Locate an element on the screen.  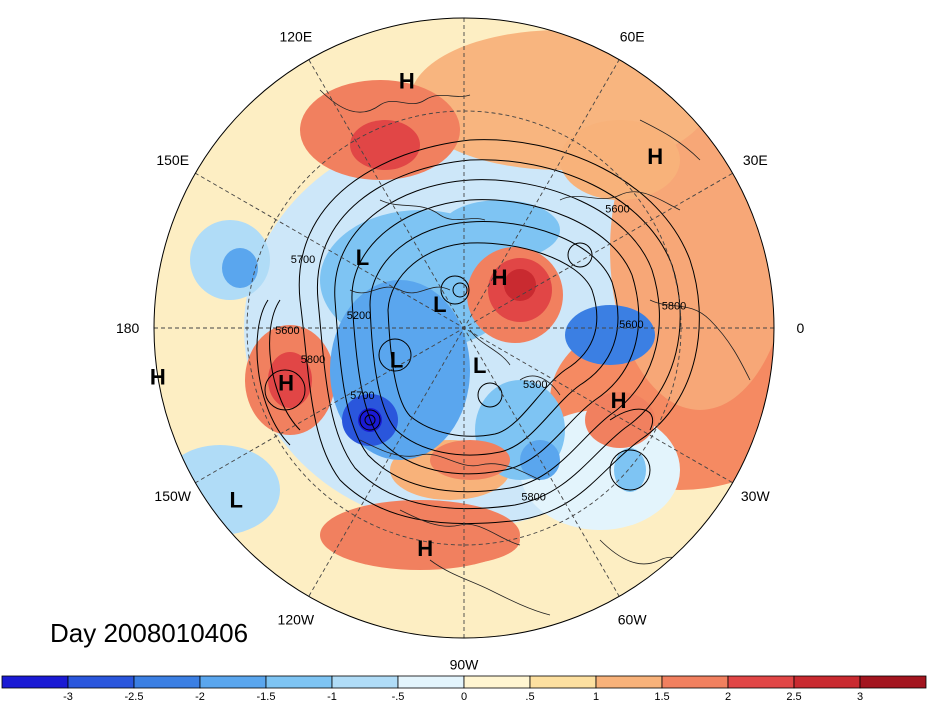
longitude-label: 120E is located at coordinates (295, 37).